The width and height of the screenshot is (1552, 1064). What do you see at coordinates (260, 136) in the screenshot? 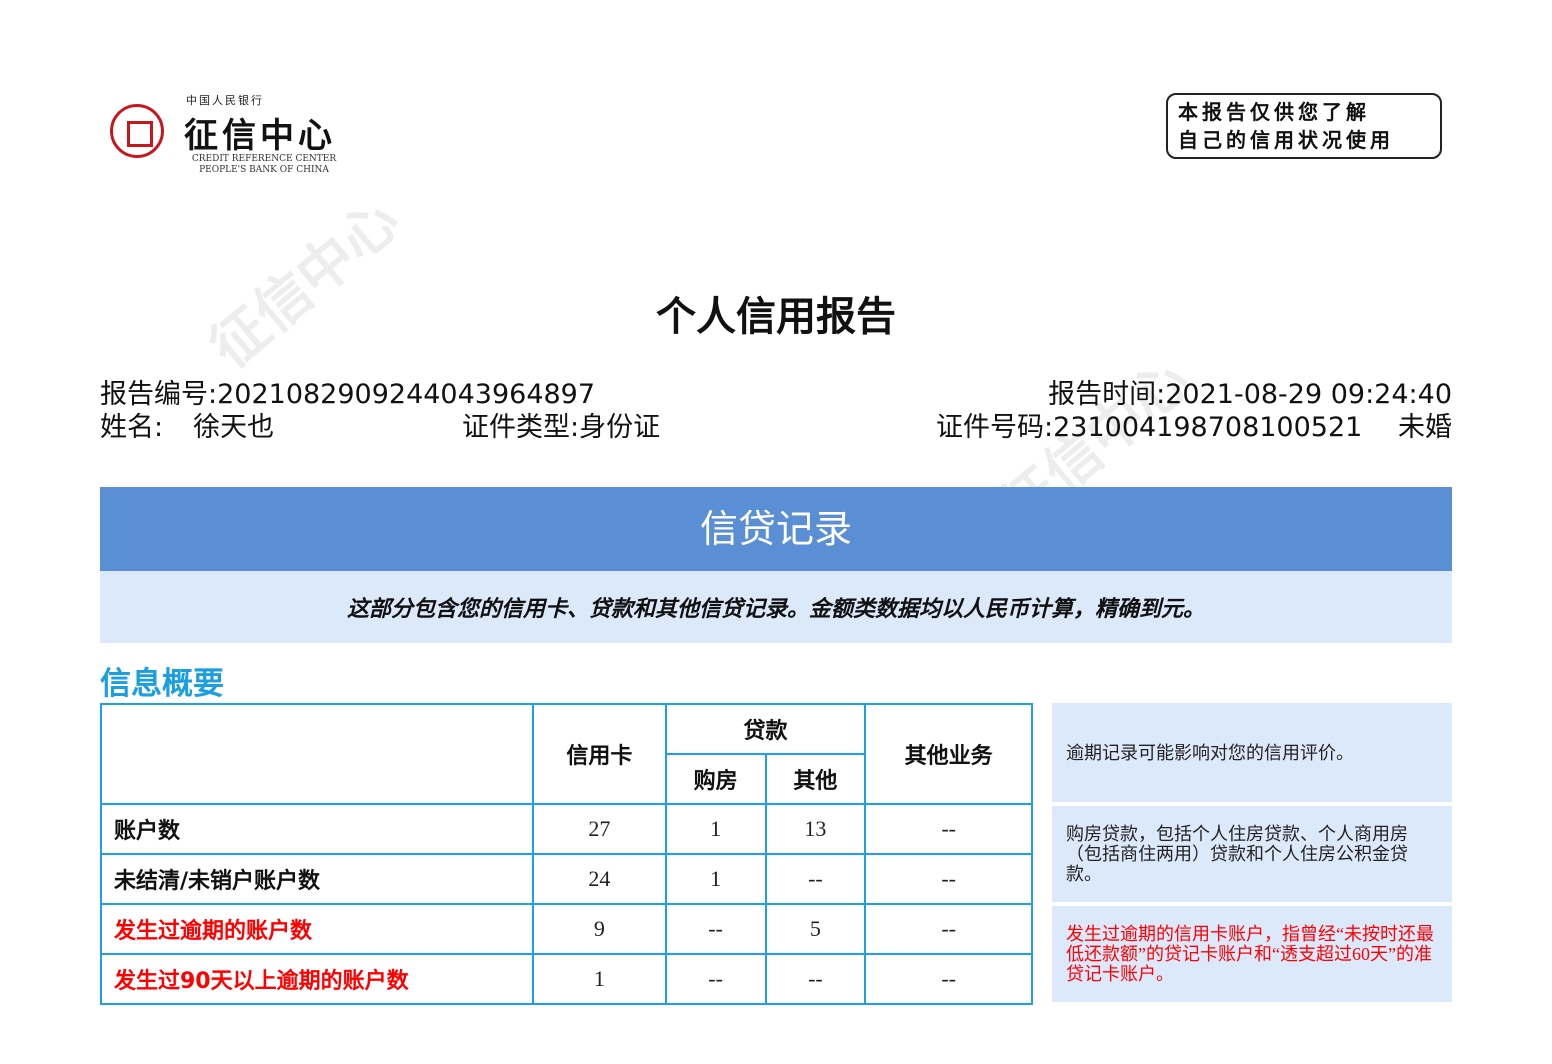
I see `logo-main-text: 征信中心` at bounding box center [260, 136].